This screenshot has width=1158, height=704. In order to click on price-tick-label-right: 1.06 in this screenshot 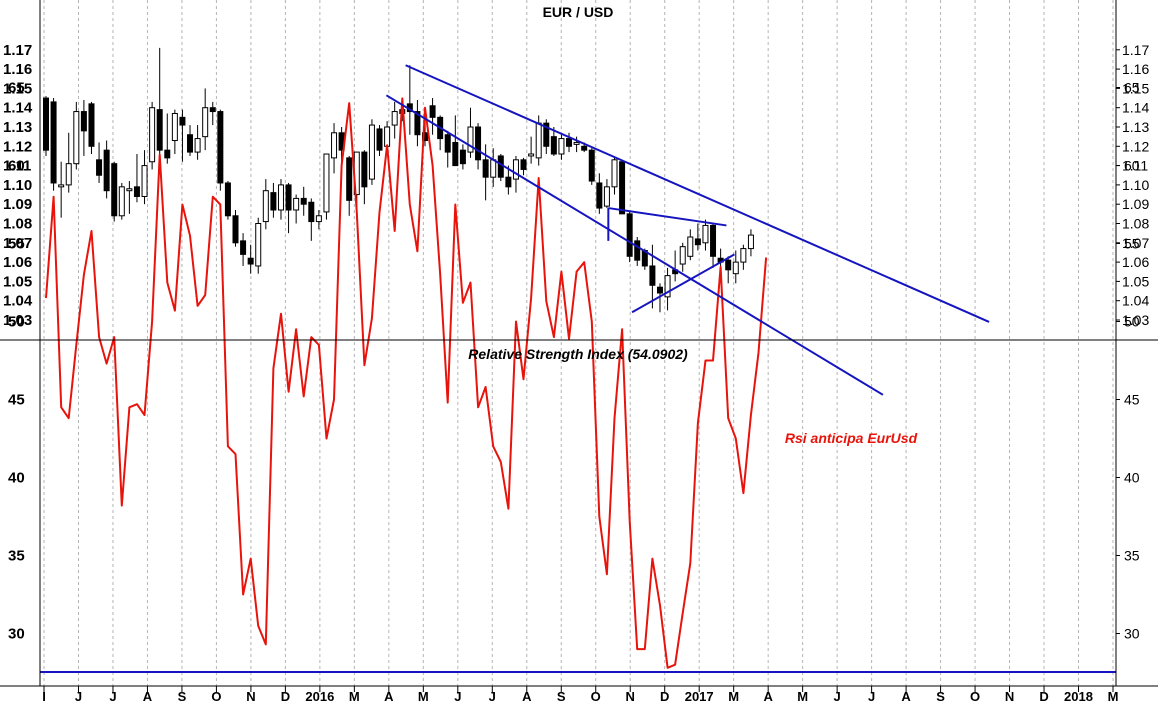, I will do `click(1135, 262)`.